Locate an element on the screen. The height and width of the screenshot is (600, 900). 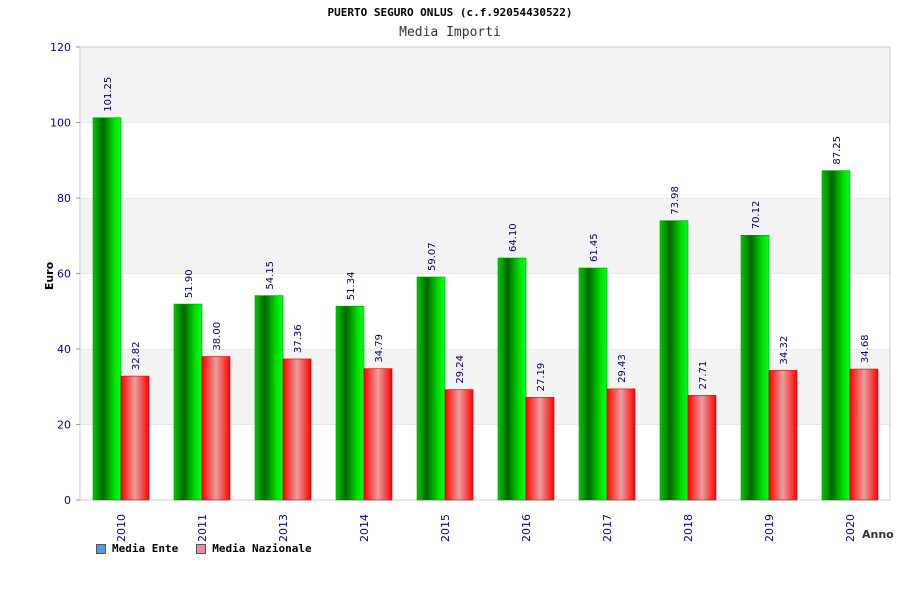
x-tick-label: 2019 is located at coordinates (769, 528).